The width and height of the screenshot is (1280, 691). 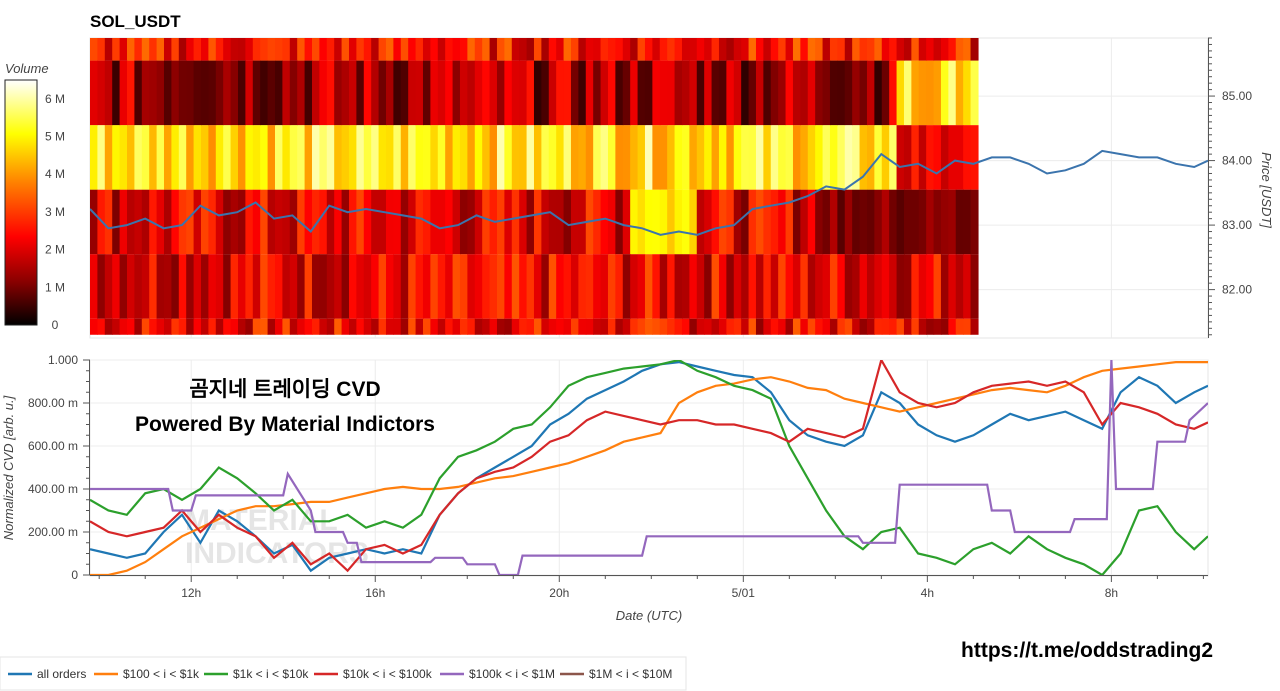 I want to click on colorbar-tick-label: 3 M, so click(x=55, y=212).